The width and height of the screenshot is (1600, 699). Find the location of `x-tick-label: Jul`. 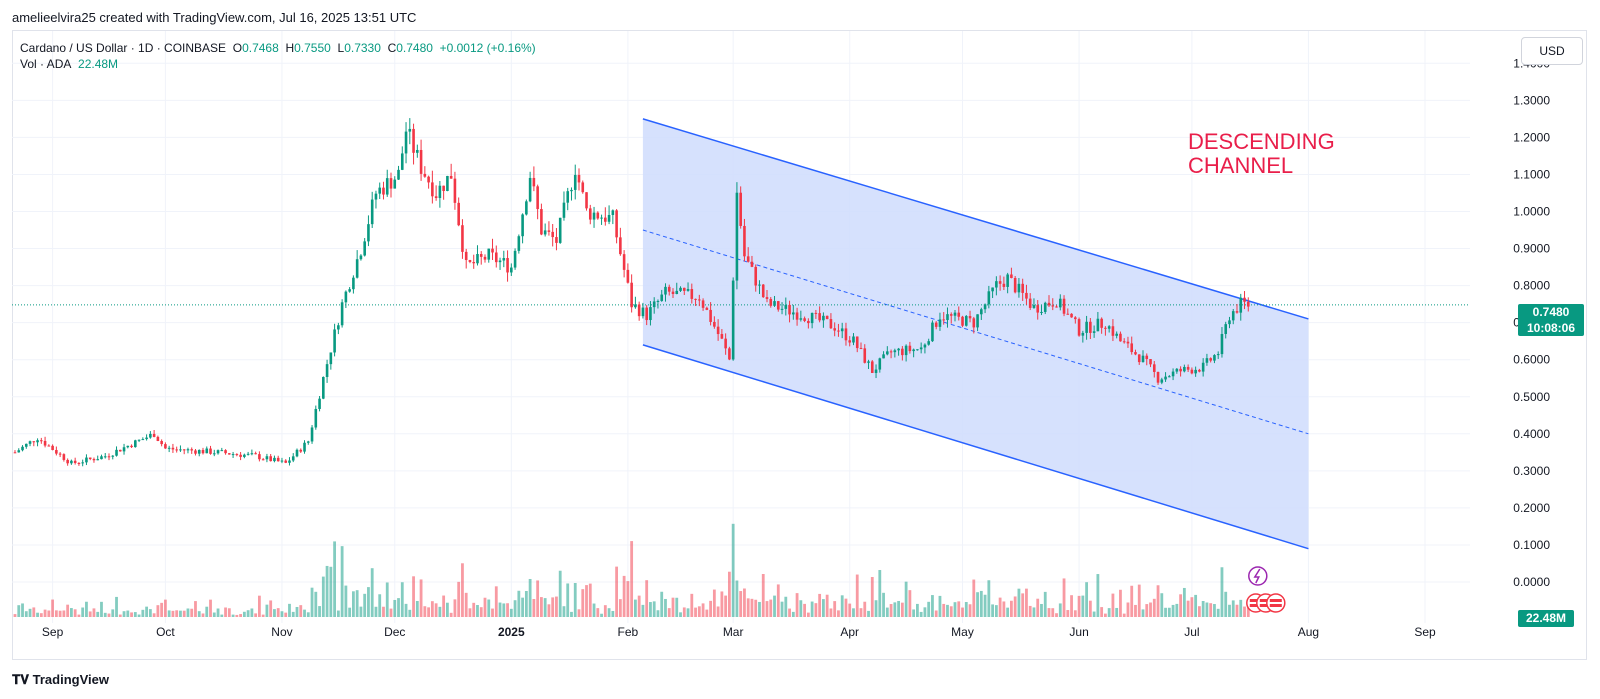

x-tick-label: Jul is located at coordinates (1191, 632).